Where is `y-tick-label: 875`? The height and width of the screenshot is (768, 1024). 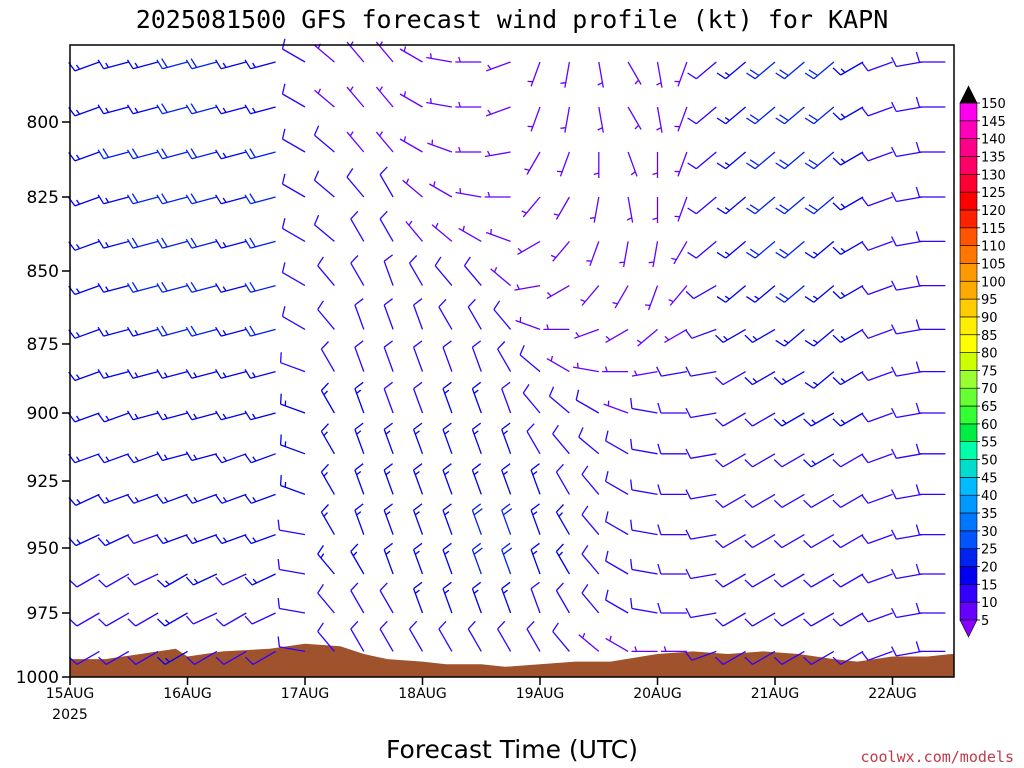 y-tick-label: 875 is located at coordinates (43, 345).